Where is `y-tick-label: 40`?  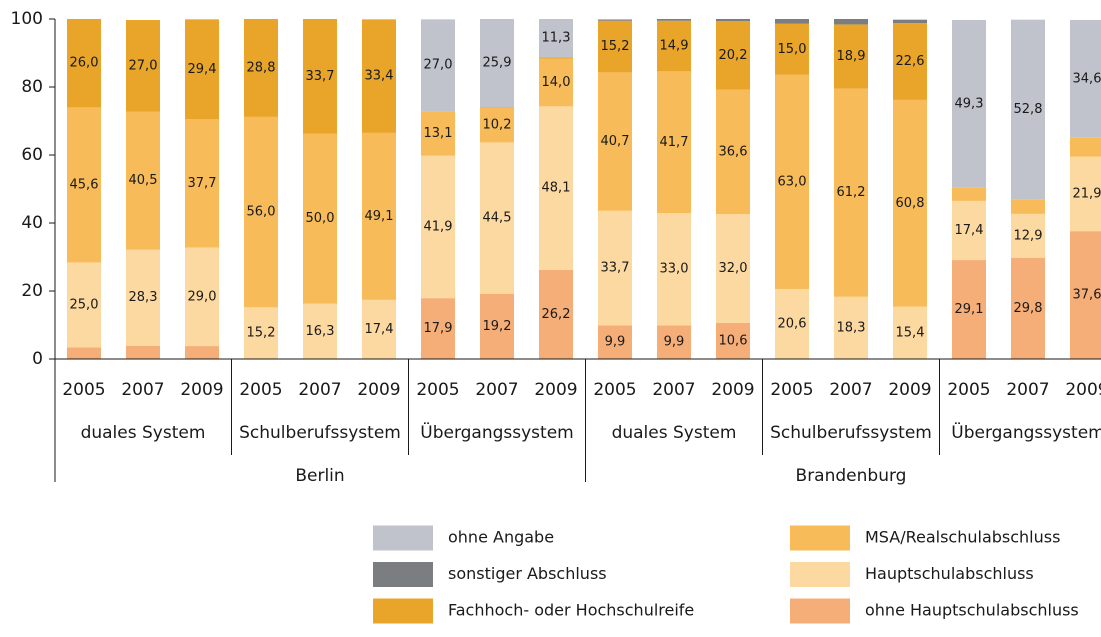 y-tick-label: 40 is located at coordinates (32, 223).